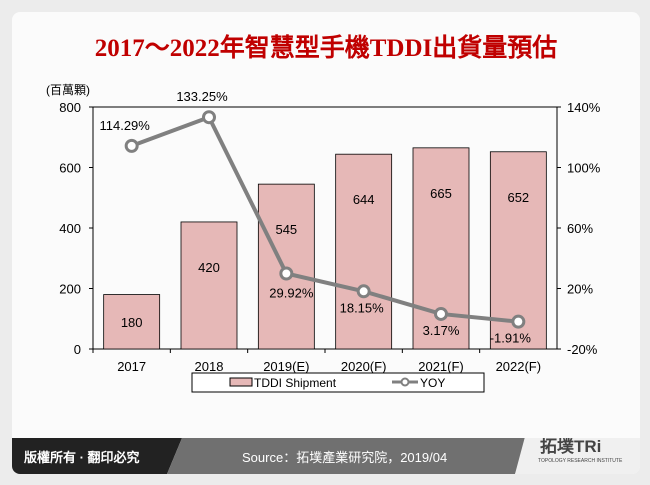  I want to click on logo-band, so click(577, 456).